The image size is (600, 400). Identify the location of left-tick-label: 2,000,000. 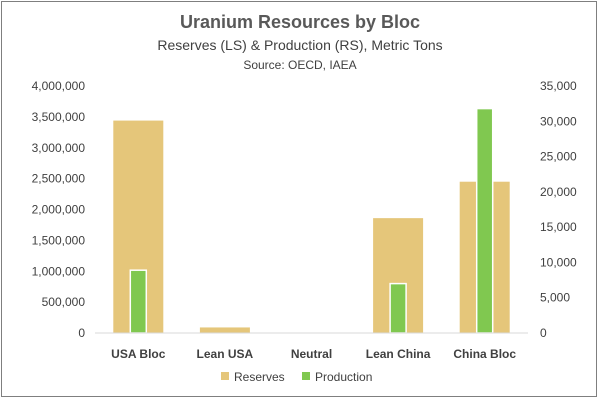
(59, 210).